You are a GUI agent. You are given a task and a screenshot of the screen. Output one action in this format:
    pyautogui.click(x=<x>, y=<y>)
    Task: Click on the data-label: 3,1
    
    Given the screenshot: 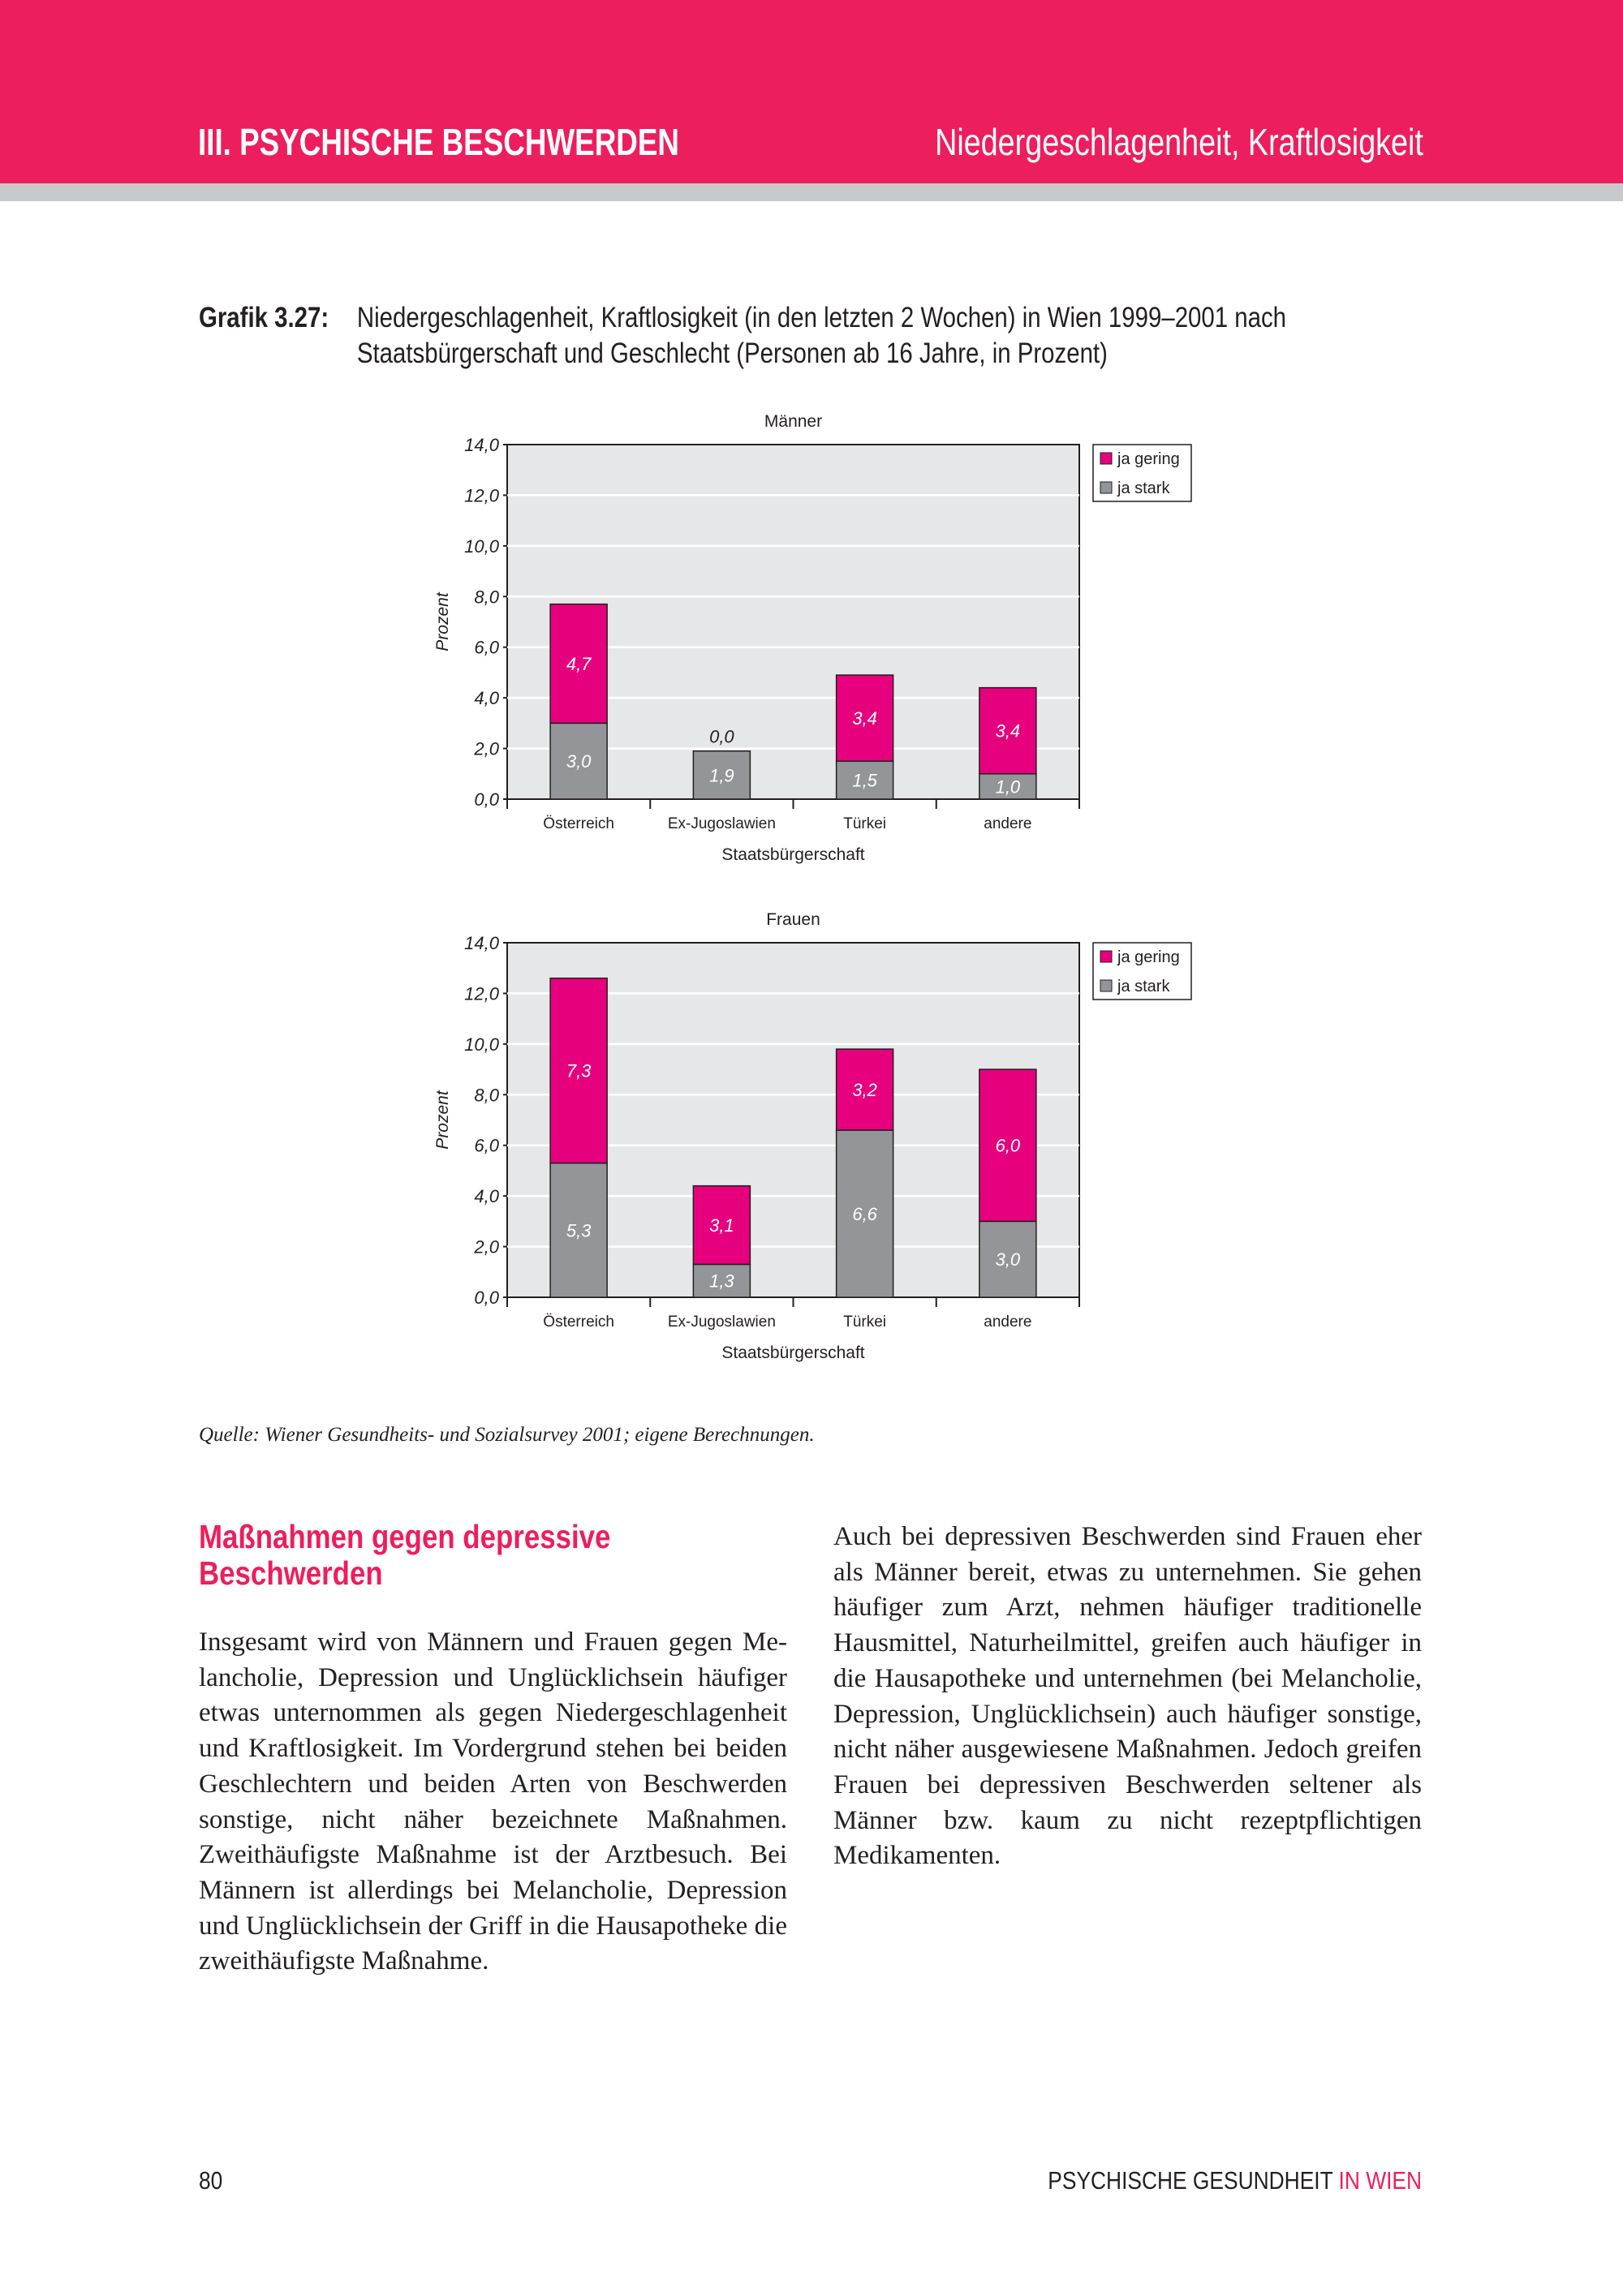 What is the action you would take?
    pyautogui.click(x=721, y=1225)
    